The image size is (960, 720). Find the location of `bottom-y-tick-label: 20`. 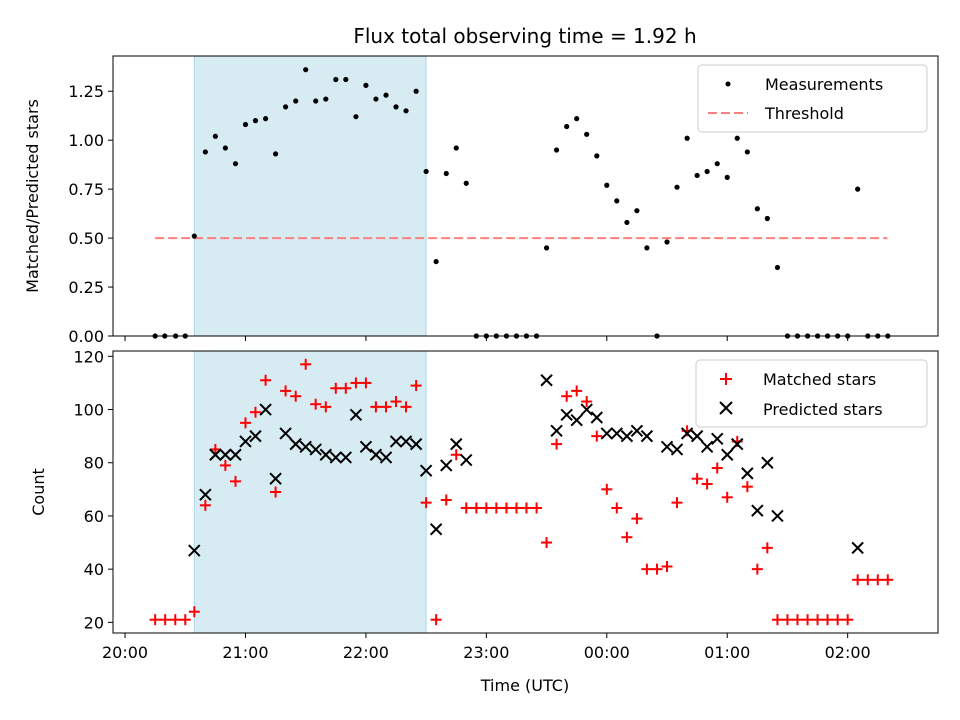

bottom-y-tick-label: 20 is located at coordinates (94, 622).